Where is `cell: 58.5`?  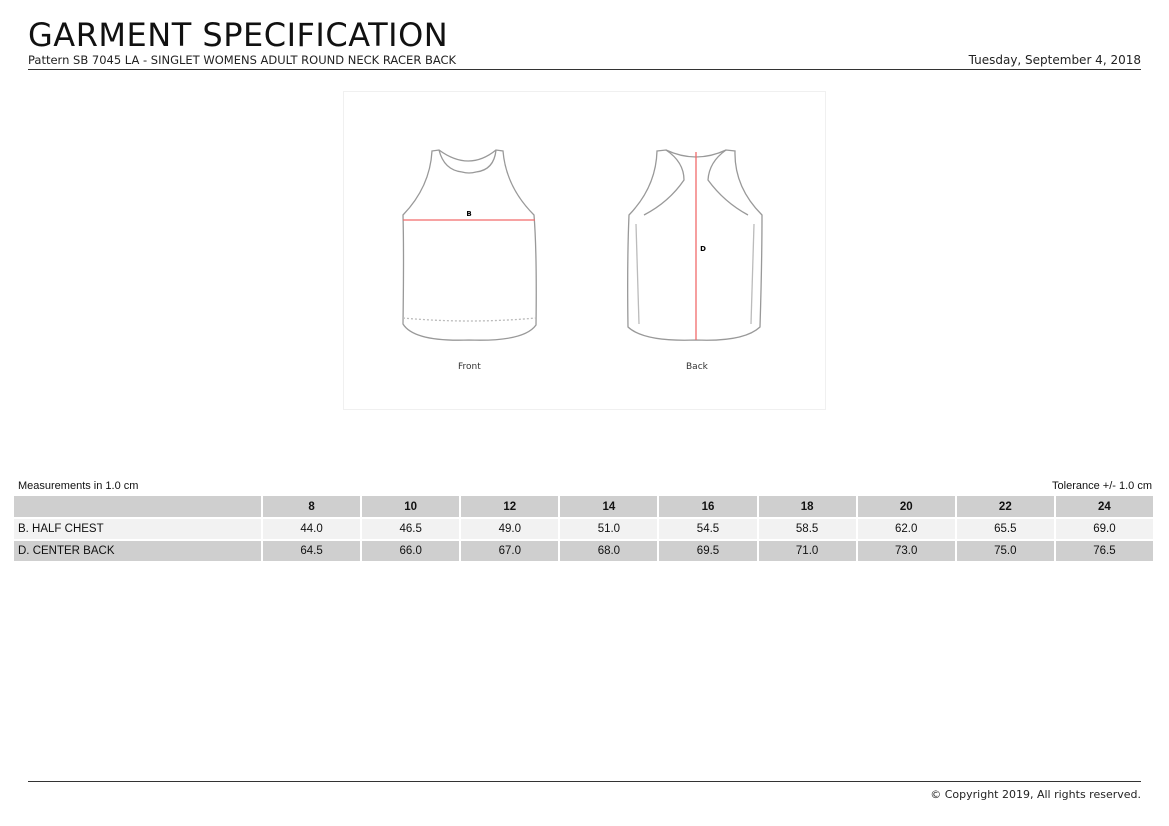
cell: 58.5 is located at coordinates (807, 529).